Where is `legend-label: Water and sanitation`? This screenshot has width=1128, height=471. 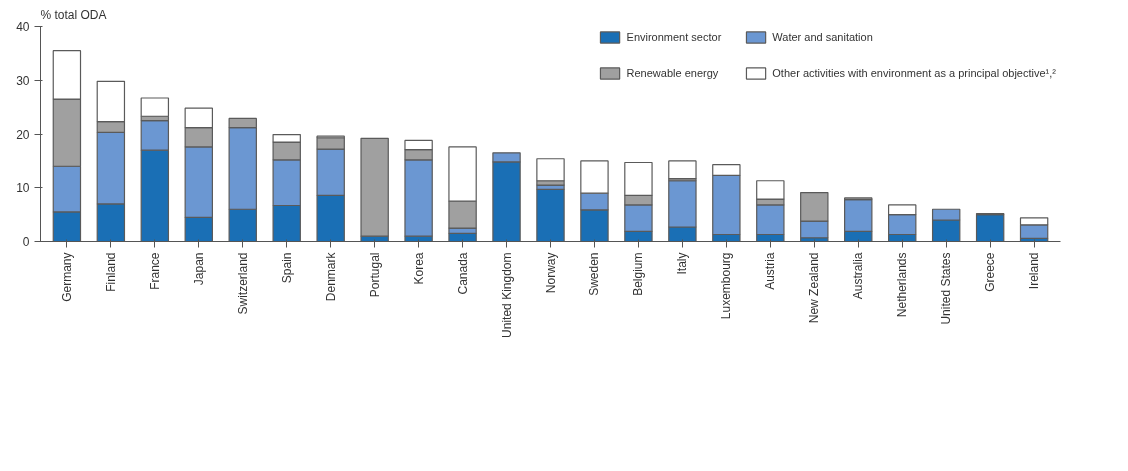 legend-label: Water and sanitation is located at coordinates (822, 37).